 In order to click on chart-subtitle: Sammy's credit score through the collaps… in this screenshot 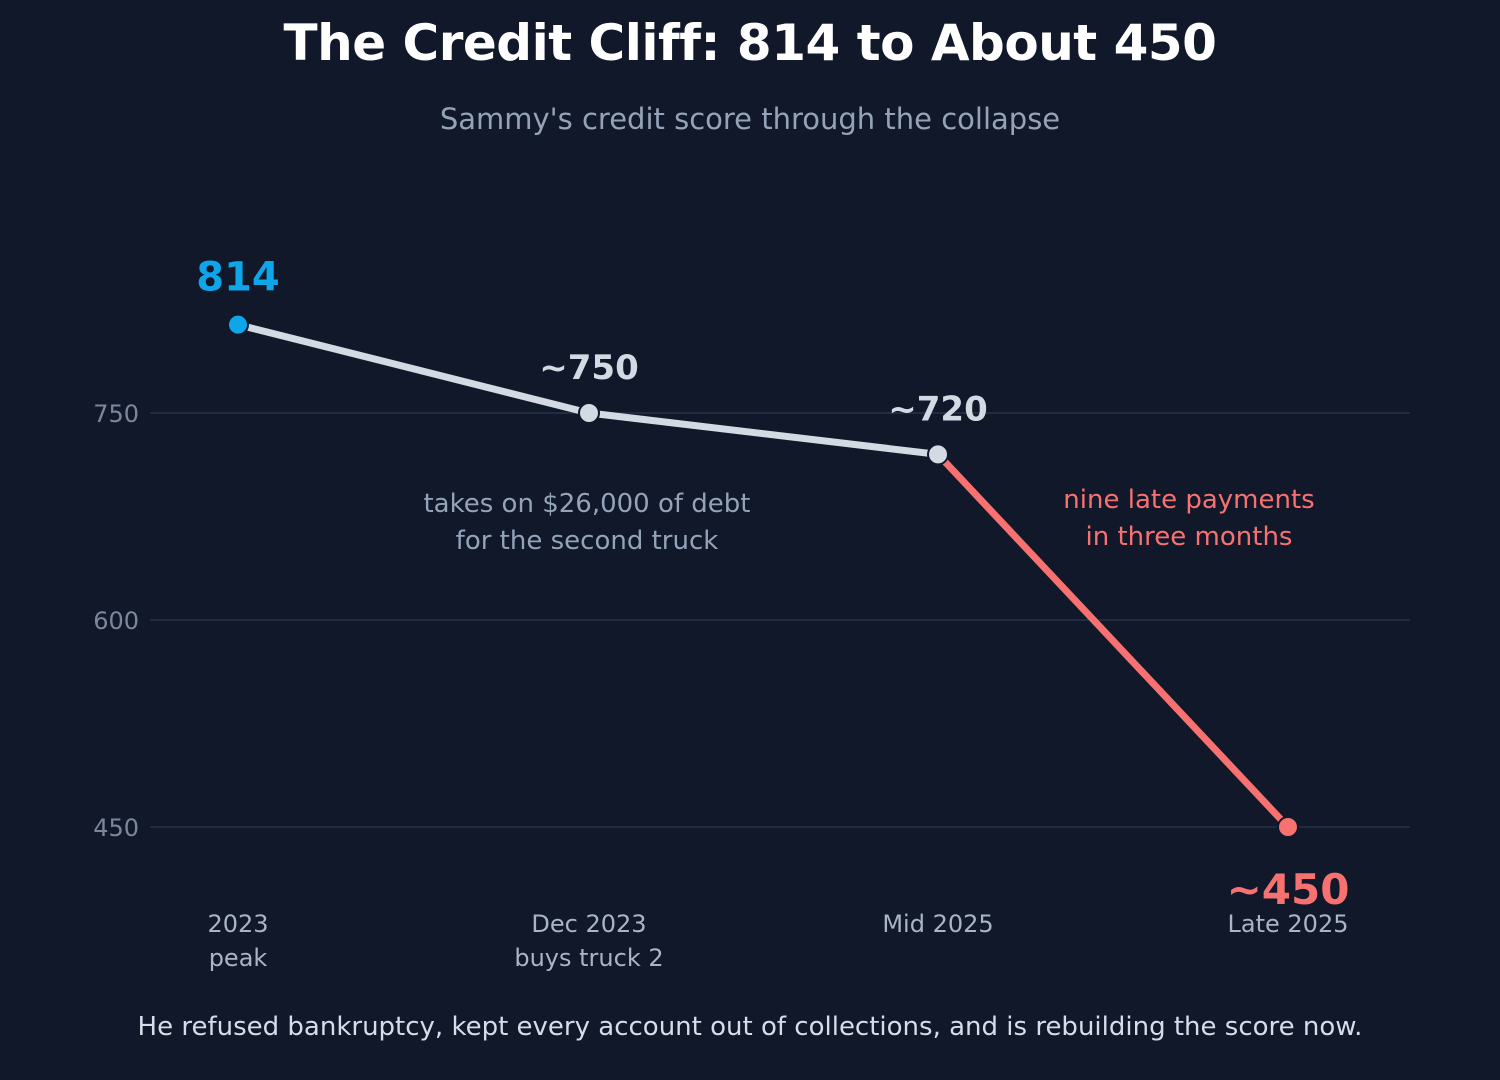, I will do `click(750, 119)`.